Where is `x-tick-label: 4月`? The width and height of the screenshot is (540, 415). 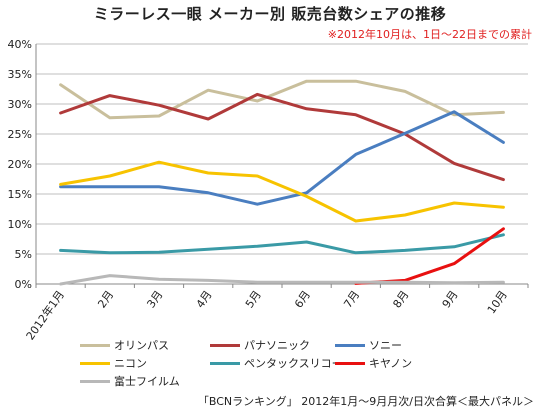 x-tick-label: 4月 is located at coordinates (204, 299).